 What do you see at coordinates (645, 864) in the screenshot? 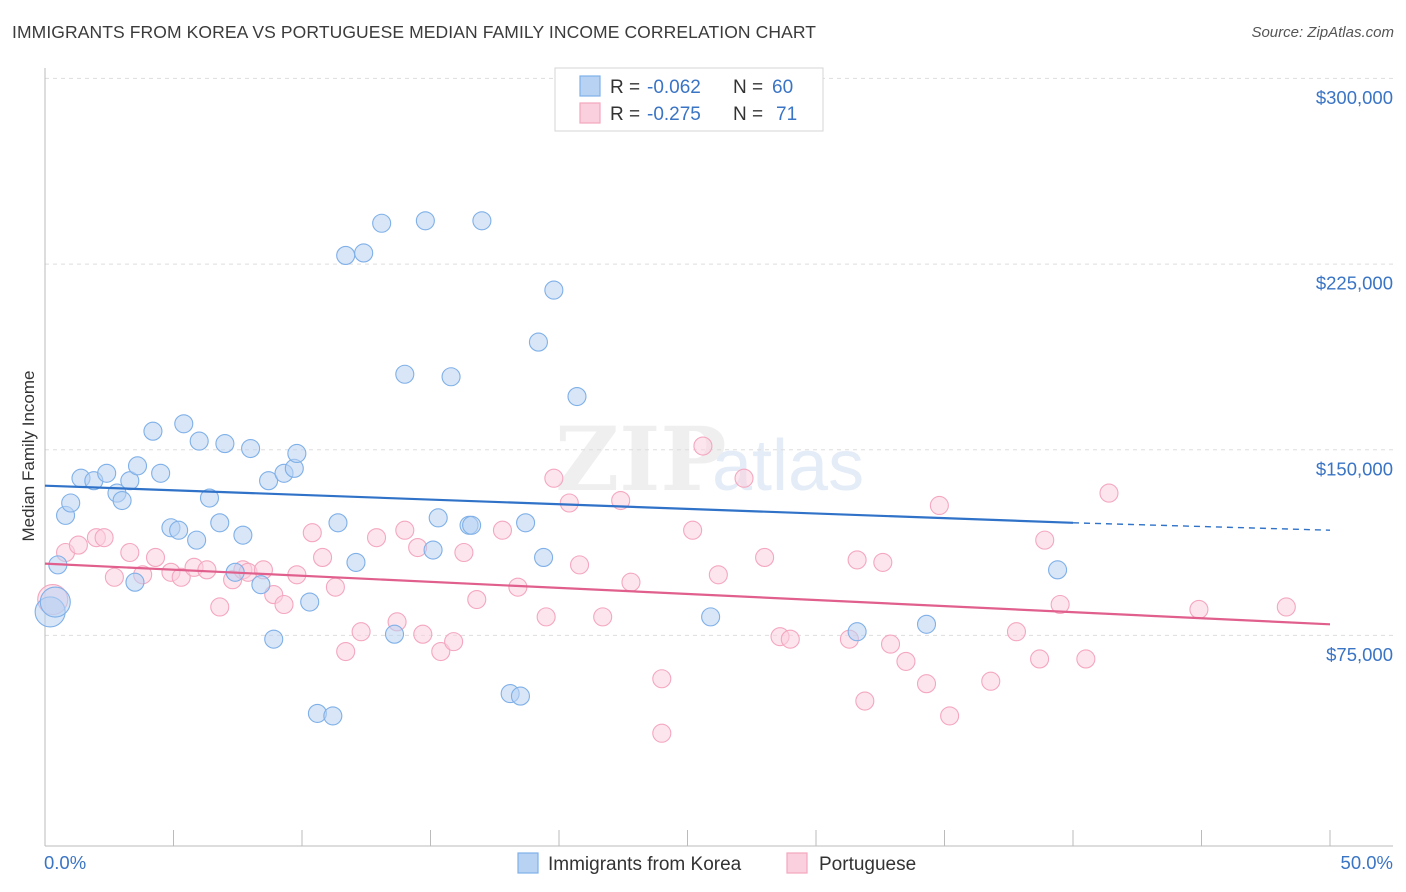
I see `bottom-legend-label-korea: Immigrants from Korea` at bounding box center [645, 864].